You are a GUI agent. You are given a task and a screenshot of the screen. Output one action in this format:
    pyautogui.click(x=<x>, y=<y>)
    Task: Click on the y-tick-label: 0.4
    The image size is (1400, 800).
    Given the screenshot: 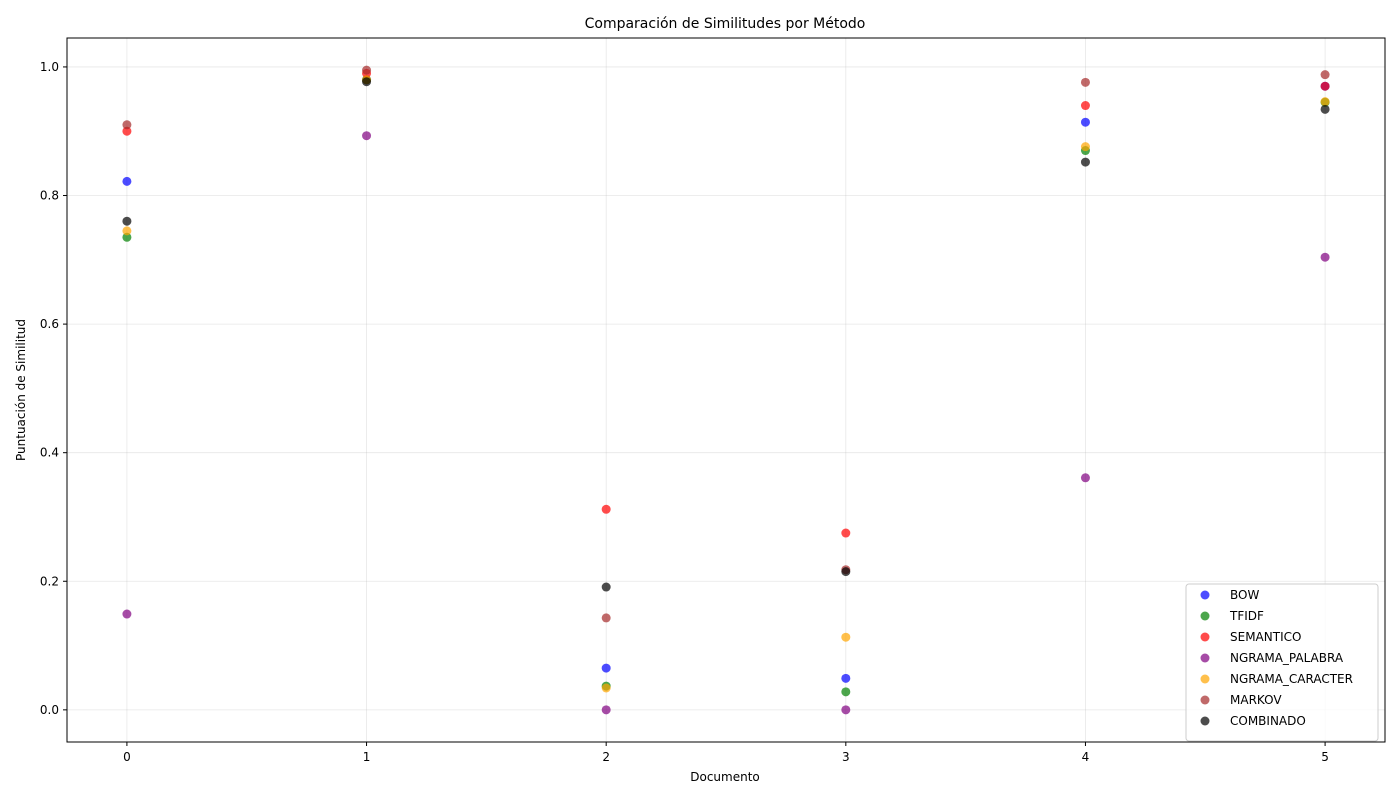 What is the action you would take?
    pyautogui.click(x=49, y=453)
    